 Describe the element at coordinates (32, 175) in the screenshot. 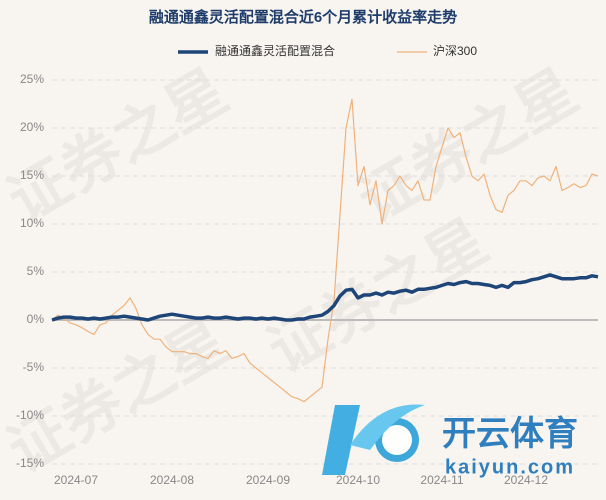

I see `y-tick-label: 15%` at that location.